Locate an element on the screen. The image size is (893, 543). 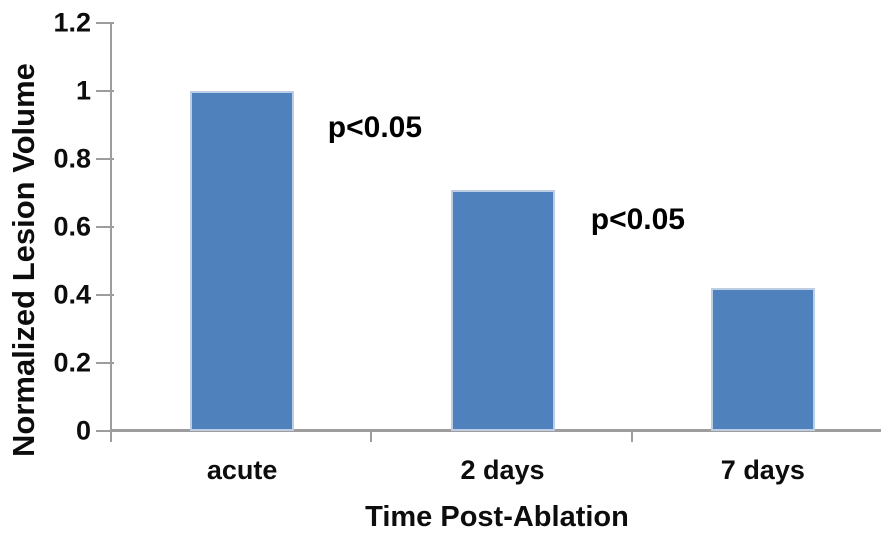
y-tick-label: 1.2 is located at coordinates (72, 22).